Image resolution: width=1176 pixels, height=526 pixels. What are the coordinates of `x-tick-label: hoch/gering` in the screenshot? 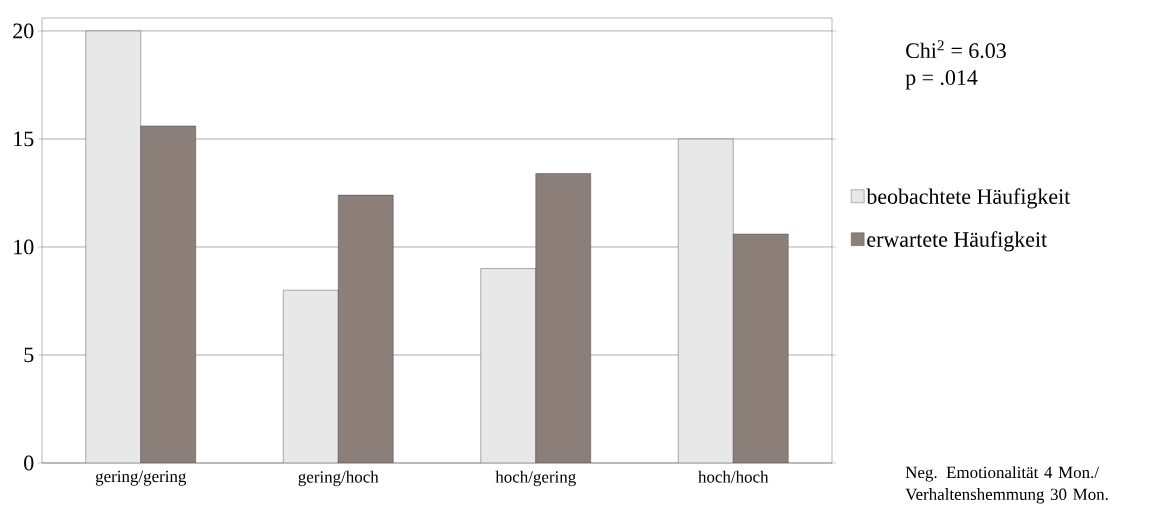 It's located at (535, 478).